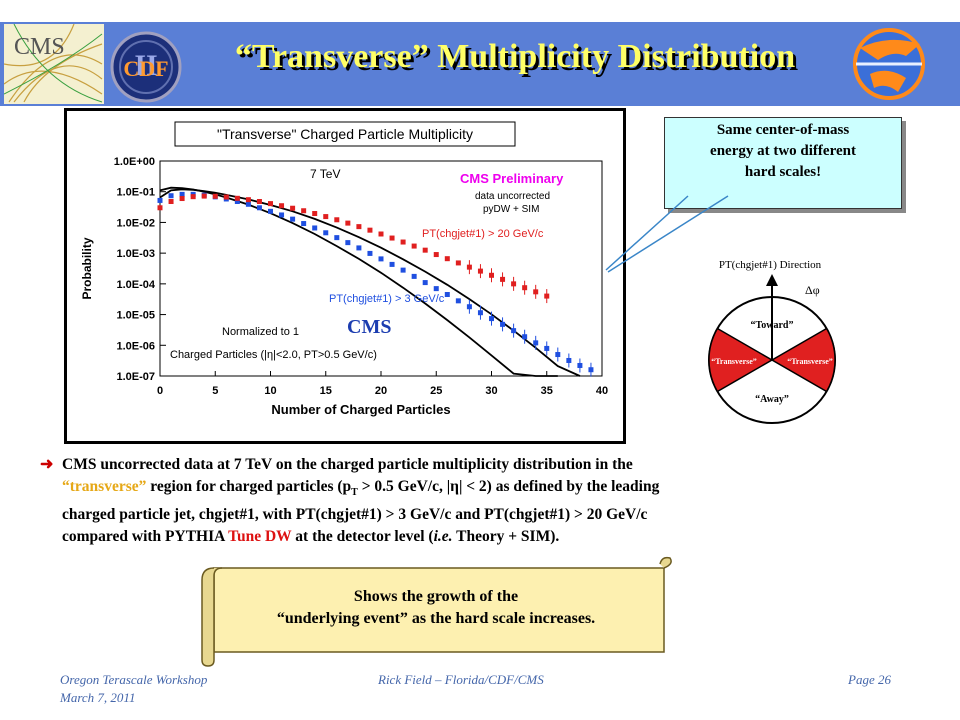 This screenshot has width=960, height=720. I want to click on y-tick-label: 1.0E-03, so click(135, 254).